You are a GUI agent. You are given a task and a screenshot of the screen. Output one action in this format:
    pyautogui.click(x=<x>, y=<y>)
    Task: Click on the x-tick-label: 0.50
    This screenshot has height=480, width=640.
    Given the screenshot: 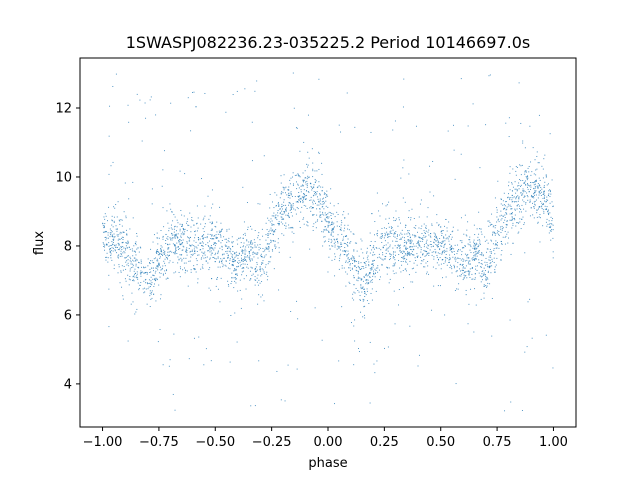 What is the action you would take?
    pyautogui.click(x=440, y=442)
    